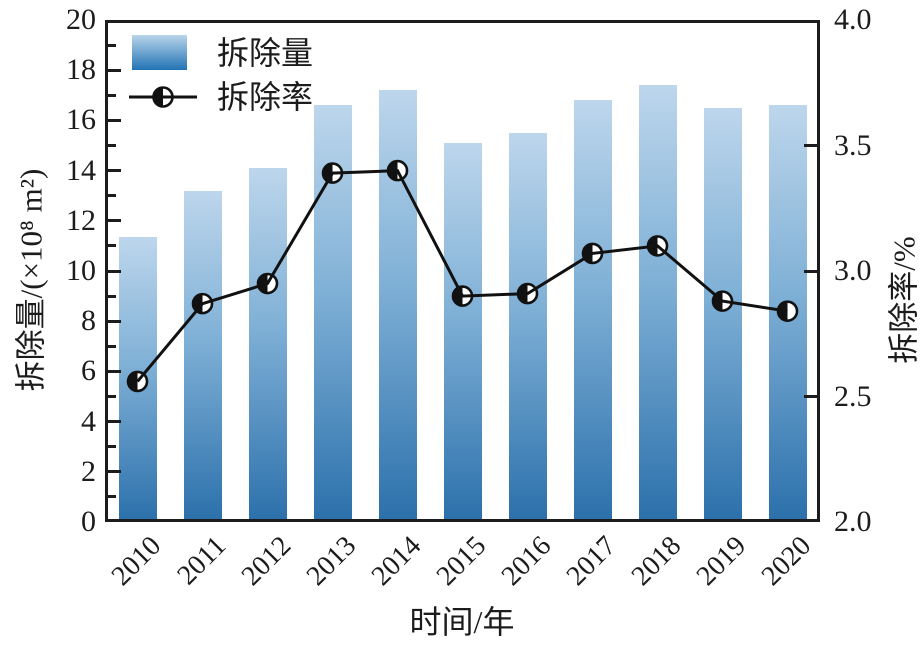 The width and height of the screenshot is (924, 647). What do you see at coordinates (462, 296) in the screenshot?
I see `marker-2015` at bounding box center [462, 296].